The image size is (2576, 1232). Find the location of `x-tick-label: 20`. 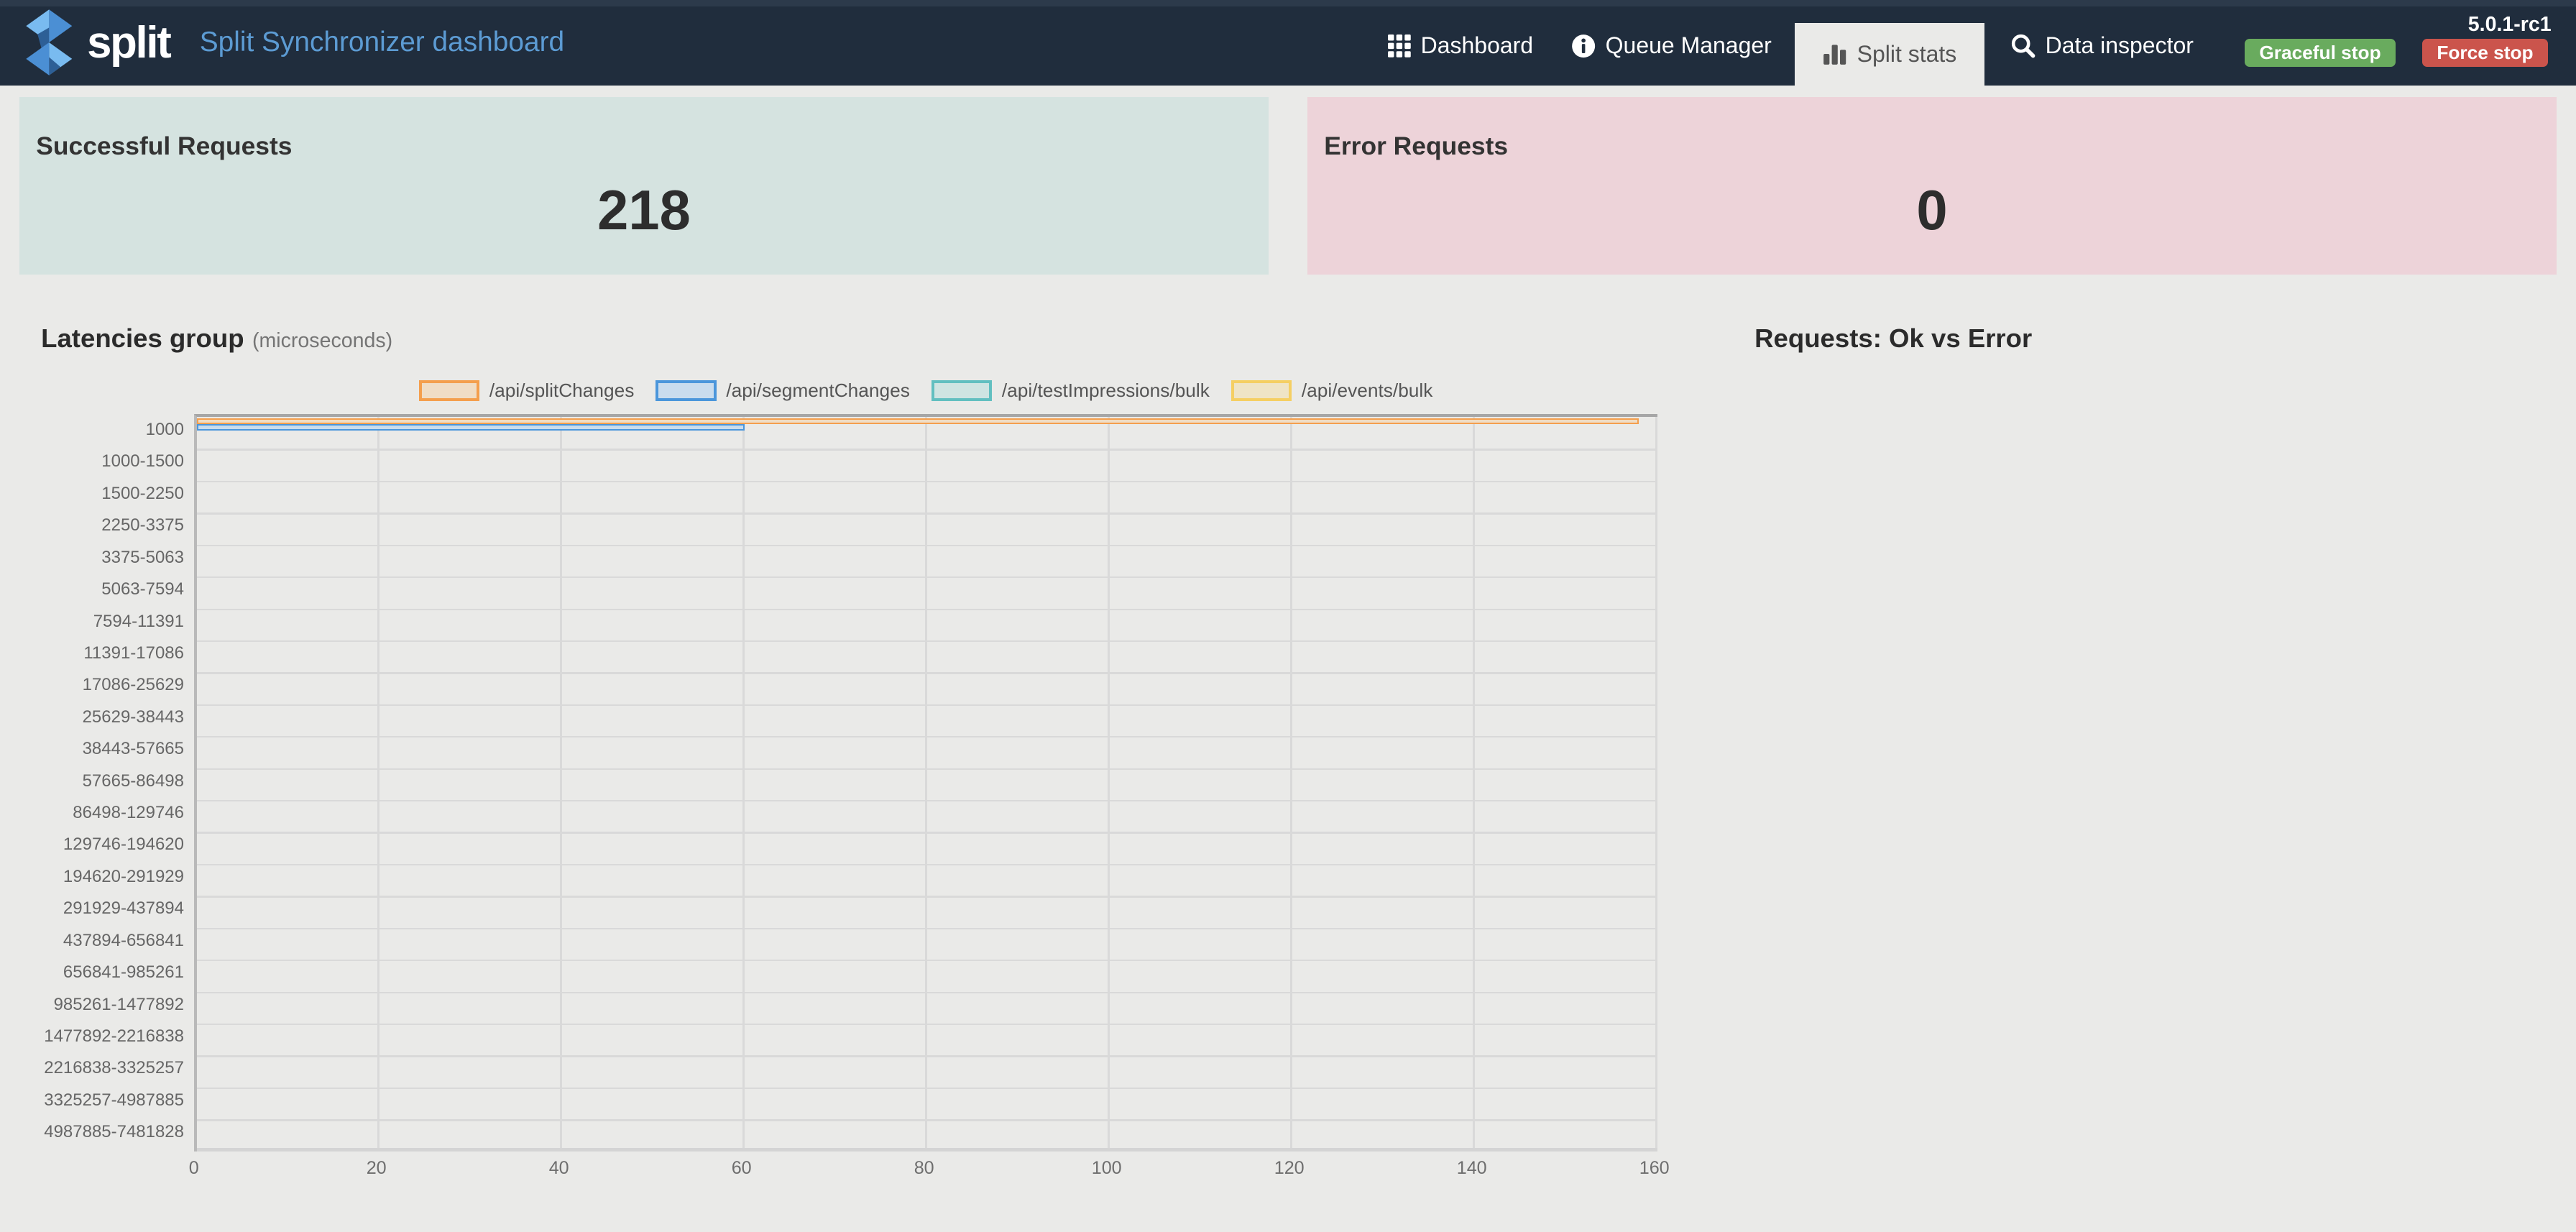

x-tick-label: 20 is located at coordinates (376, 1168).